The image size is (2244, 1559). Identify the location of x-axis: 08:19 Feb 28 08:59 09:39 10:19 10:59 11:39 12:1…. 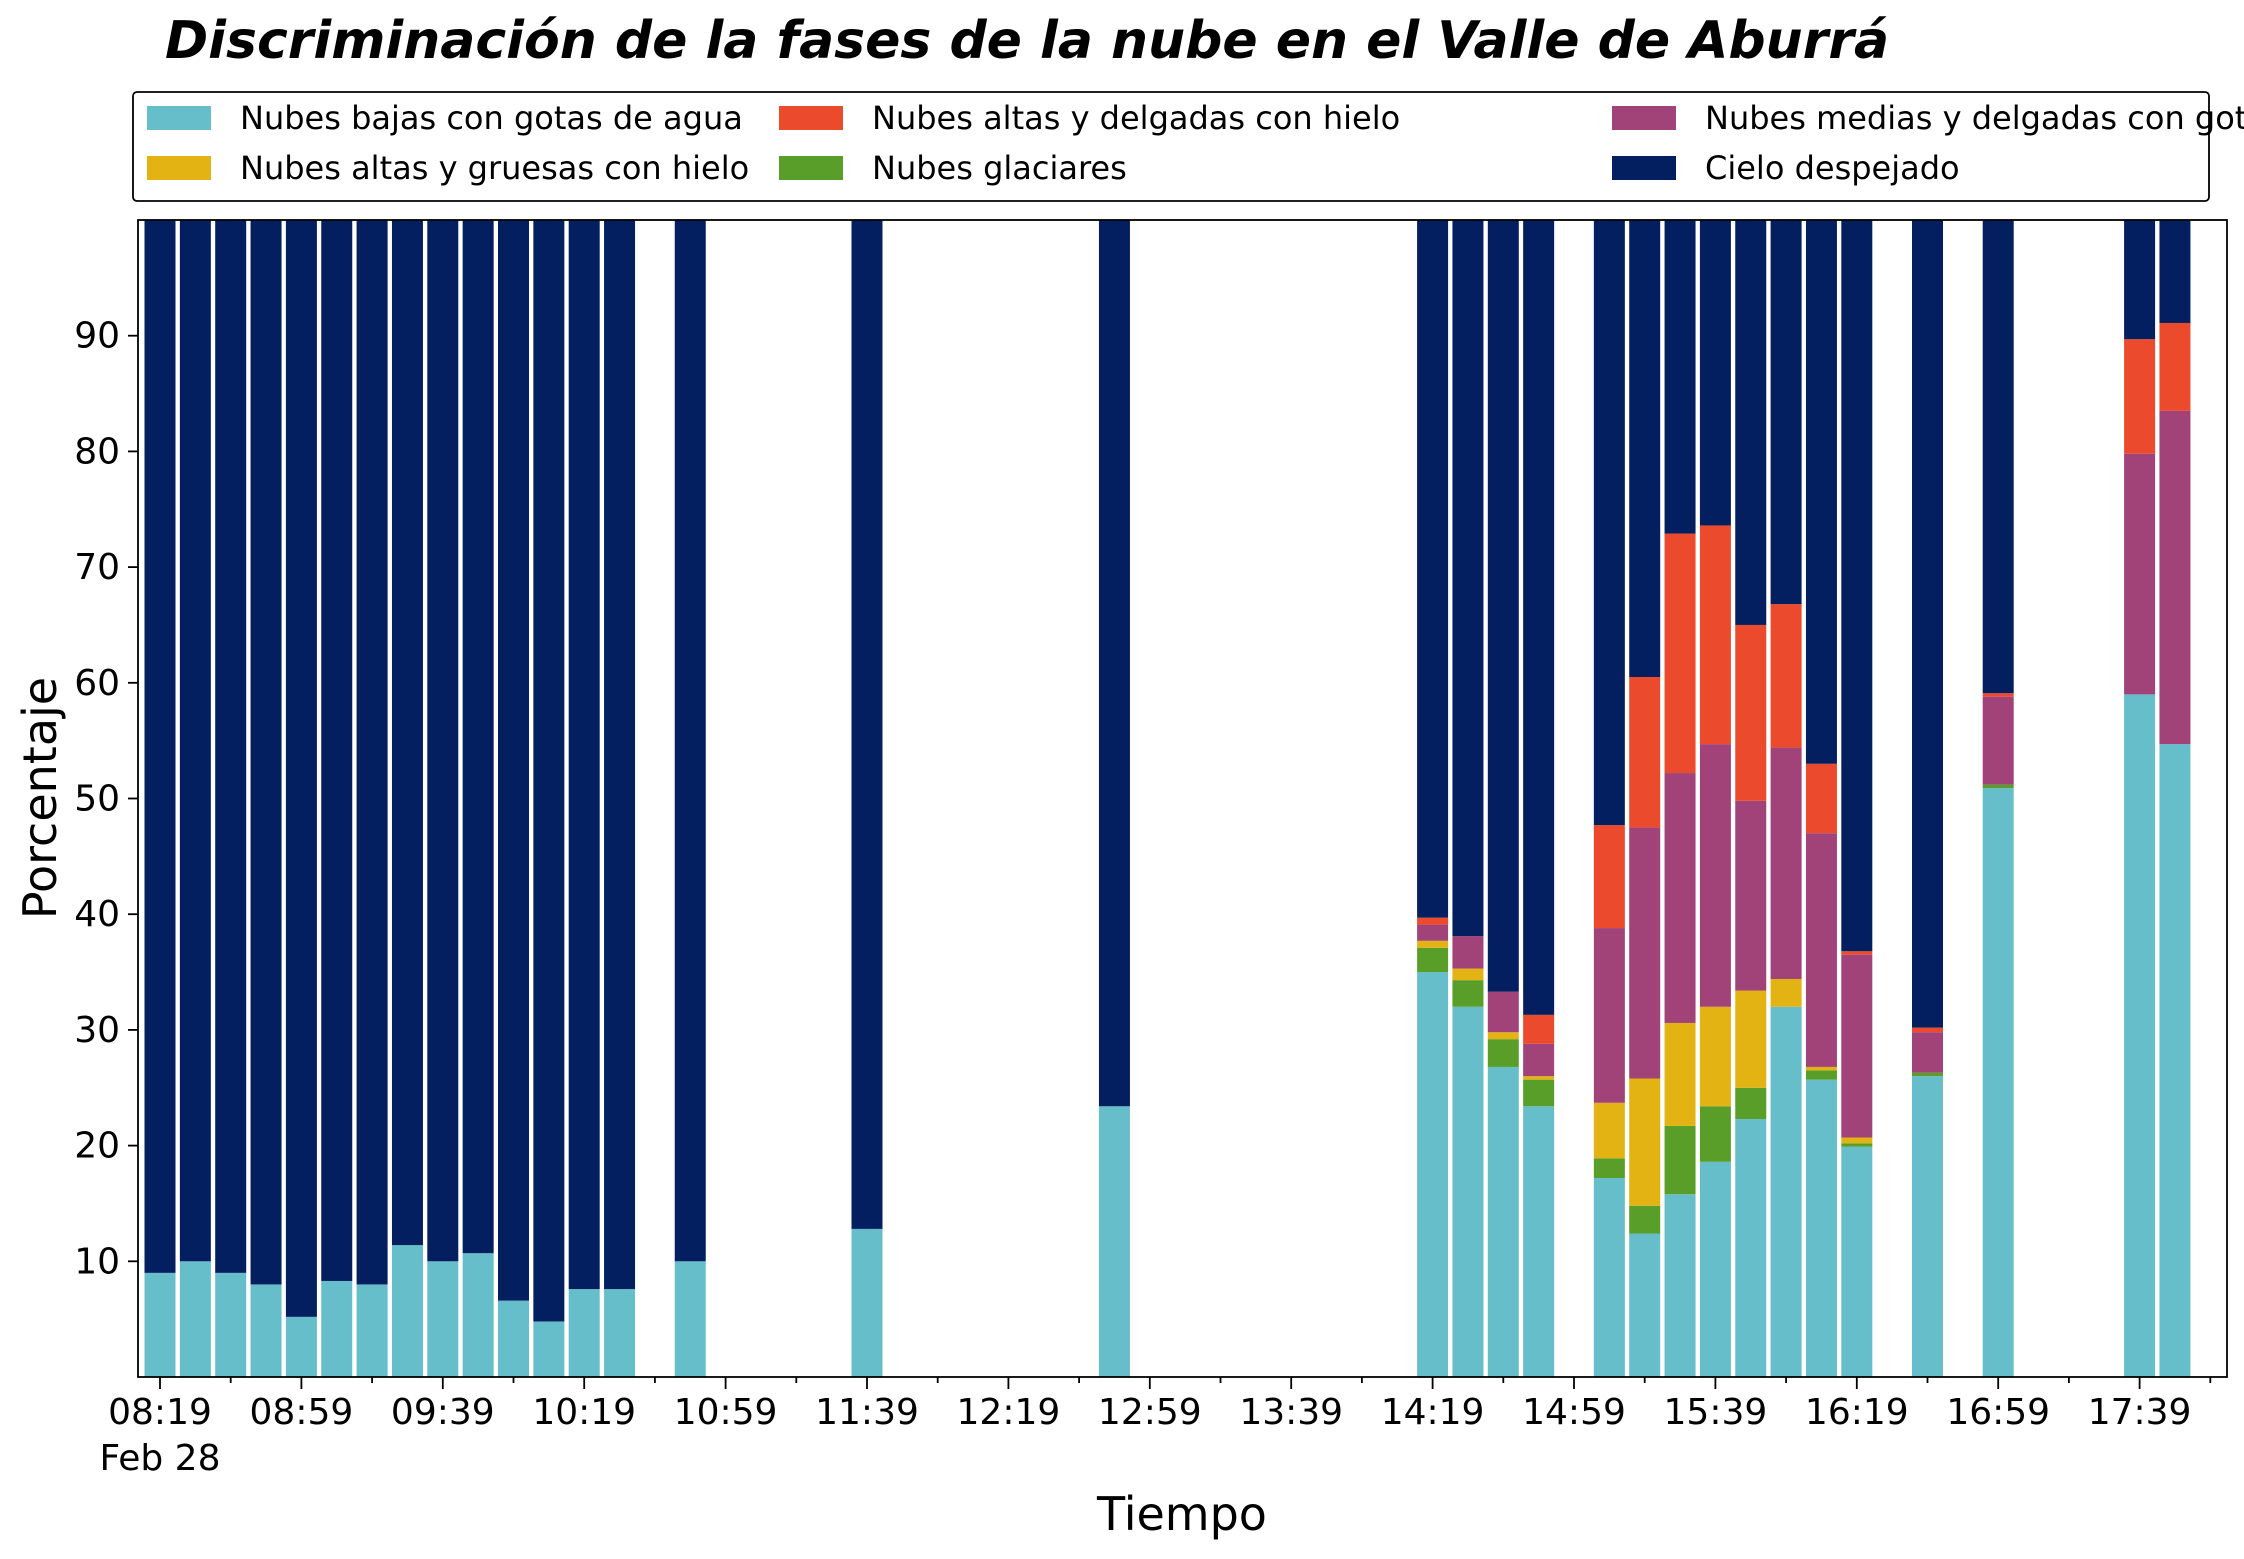
(1156, 1428).